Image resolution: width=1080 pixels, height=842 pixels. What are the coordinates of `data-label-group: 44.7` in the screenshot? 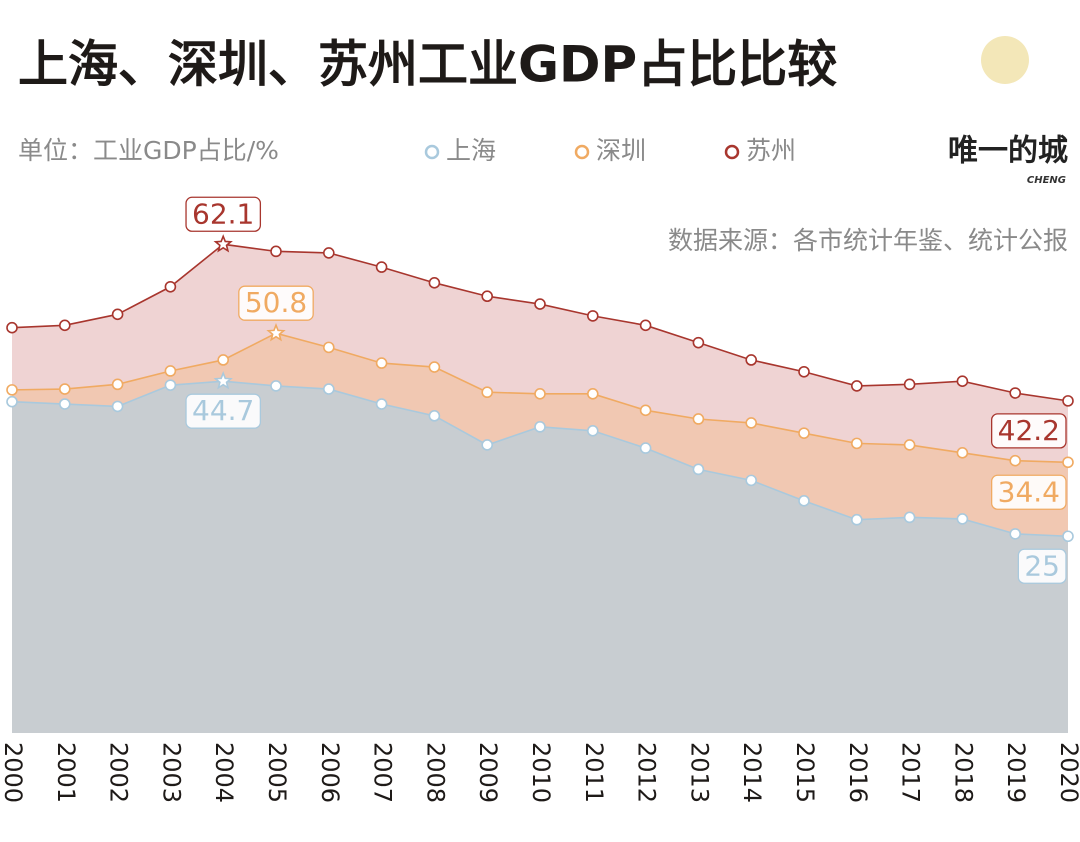 It's located at (223, 411).